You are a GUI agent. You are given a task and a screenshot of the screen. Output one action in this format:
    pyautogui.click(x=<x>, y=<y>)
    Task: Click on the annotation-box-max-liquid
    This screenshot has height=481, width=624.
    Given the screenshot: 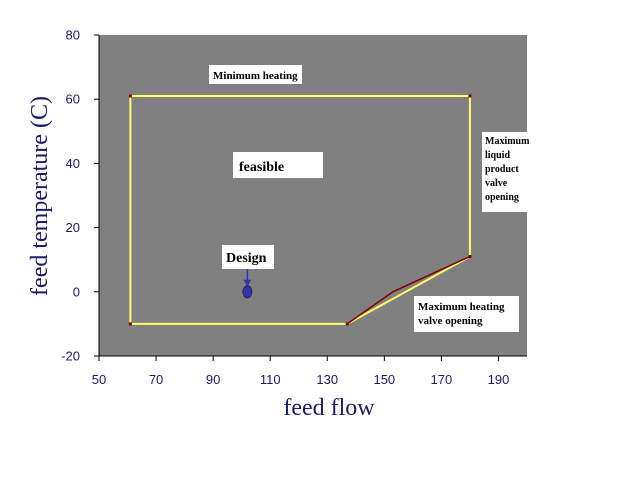 What is the action you would take?
    pyautogui.click(x=509, y=172)
    